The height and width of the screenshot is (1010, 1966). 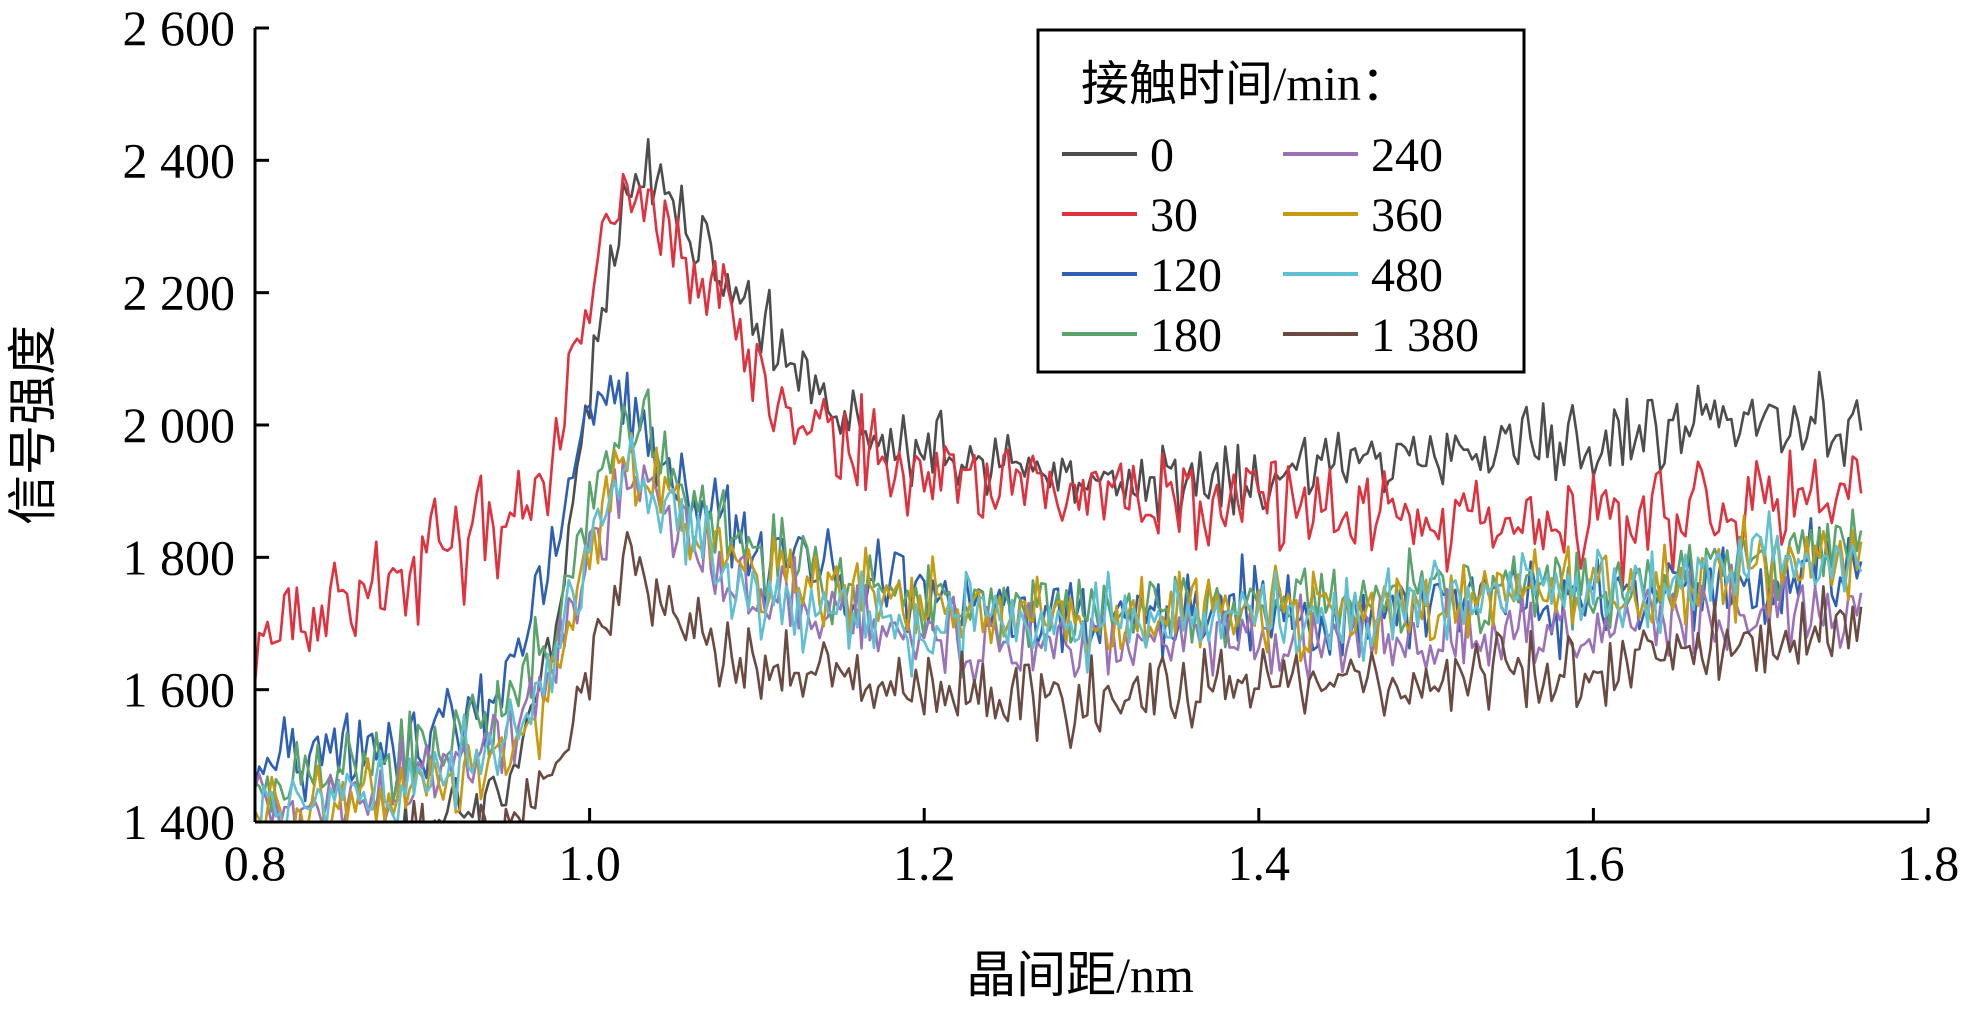 I want to click on legend-label: 120, so click(x=1186, y=275).